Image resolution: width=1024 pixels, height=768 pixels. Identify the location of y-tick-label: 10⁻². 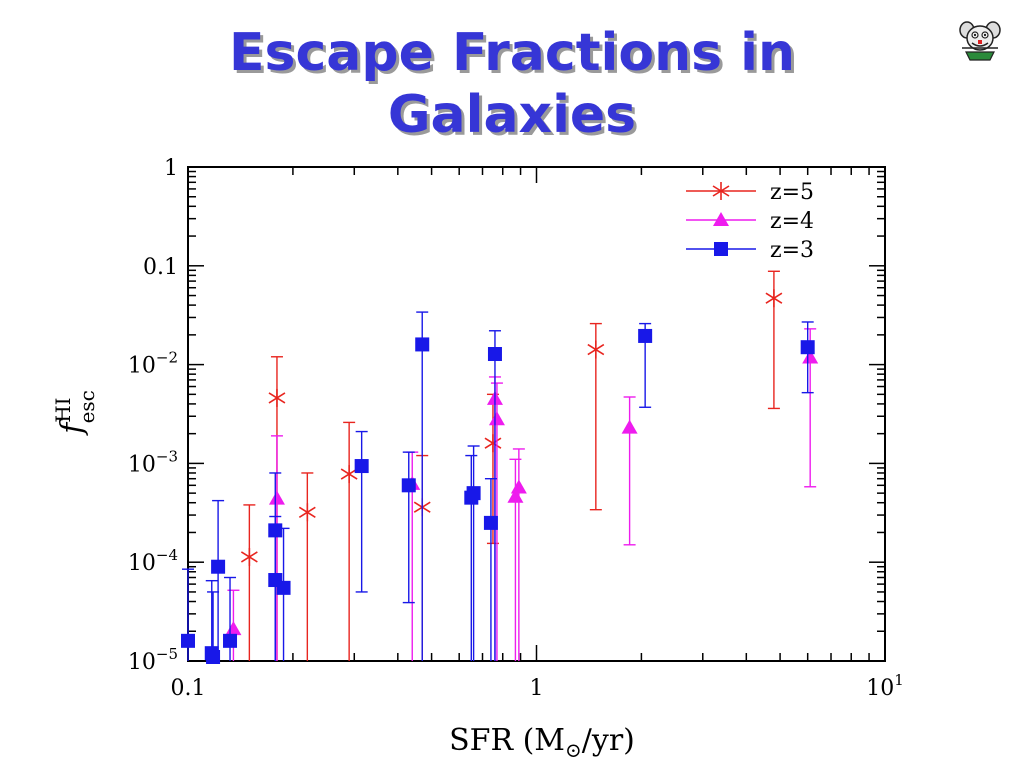
(153, 364).